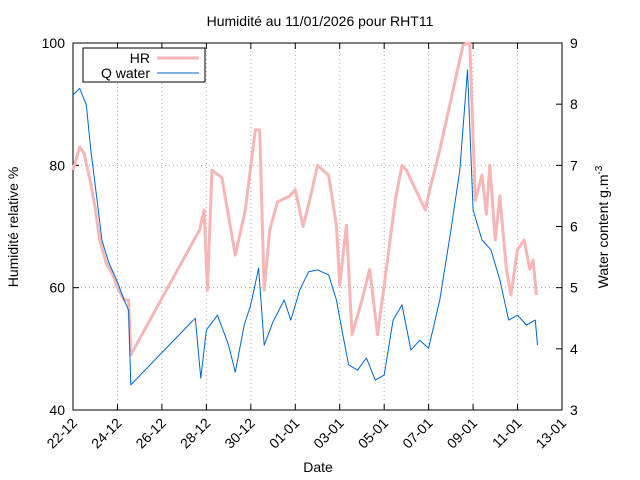  I want to click on y2-tick-label: 9, so click(574, 43).